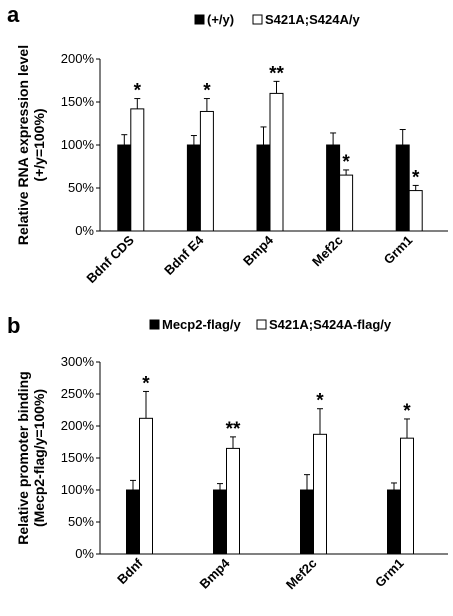 This screenshot has height=616, width=453. Describe the element at coordinates (220, 19) in the screenshot. I see `legend-label: (+/y)` at that location.